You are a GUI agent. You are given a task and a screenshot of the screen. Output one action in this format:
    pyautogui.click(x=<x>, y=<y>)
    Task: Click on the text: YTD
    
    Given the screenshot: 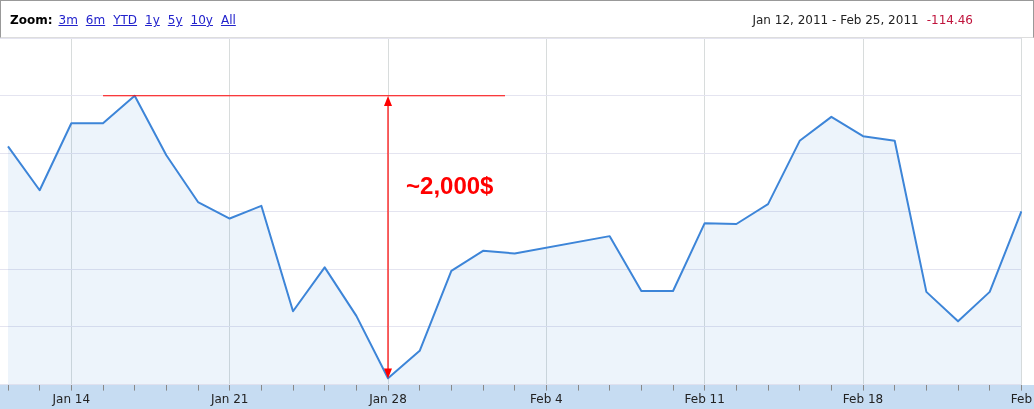 What is the action you would take?
    pyautogui.click(x=125, y=20)
    